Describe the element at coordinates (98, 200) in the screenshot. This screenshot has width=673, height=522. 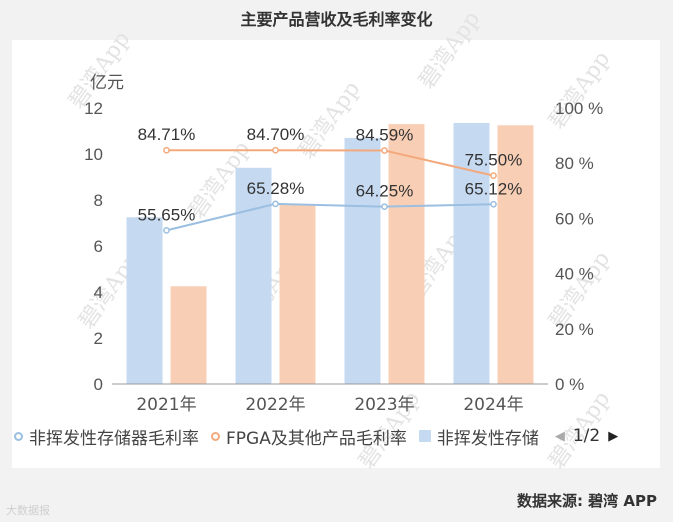
I see `y-left-tick-4: 8` at that location.